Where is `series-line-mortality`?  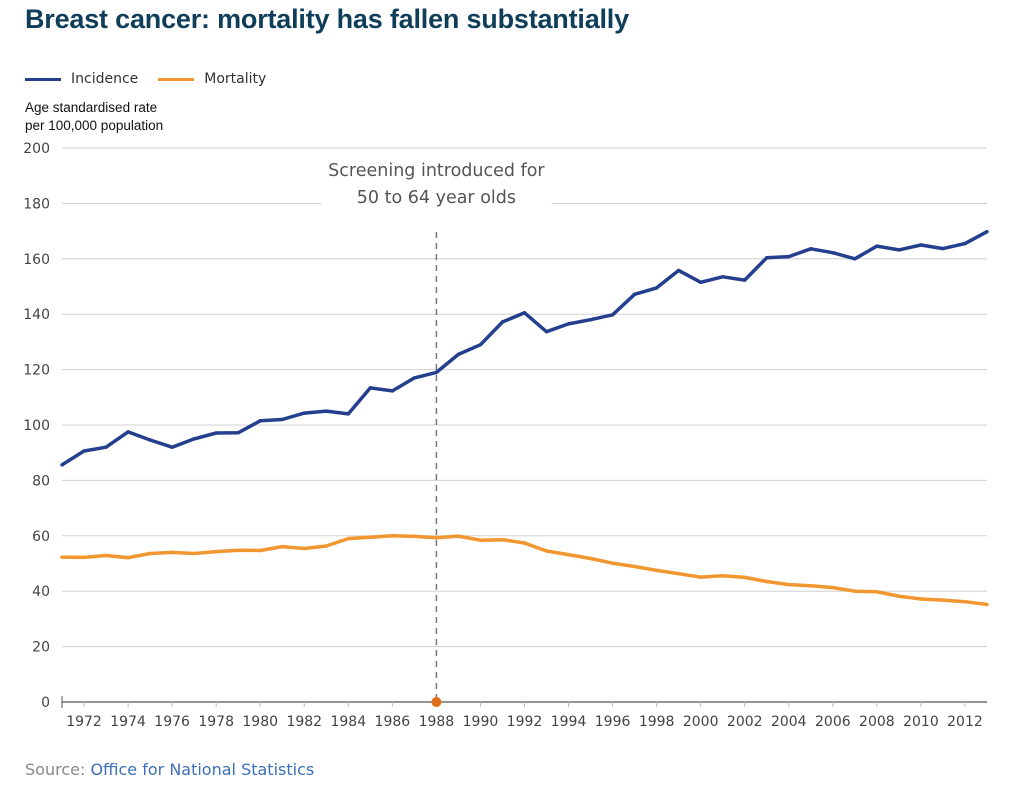 series-line-mortality is located at coordinates (524, 570).